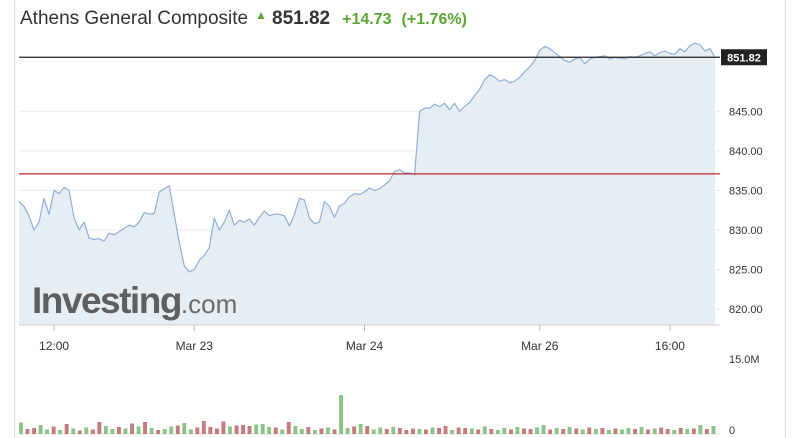  What do you see at coordinates (134, 18) in the screenshot?
I see `index-title: Athens General Composite` at bounding box center [134, 18].